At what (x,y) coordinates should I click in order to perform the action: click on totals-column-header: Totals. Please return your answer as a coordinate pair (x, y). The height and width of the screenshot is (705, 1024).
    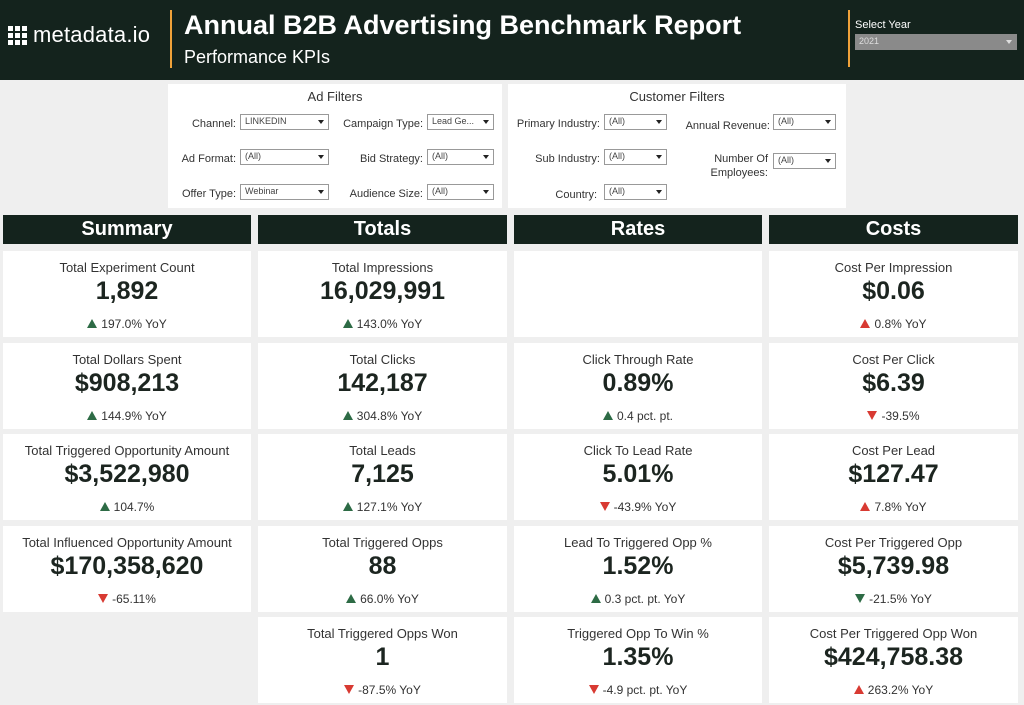
    Looking at the image, I should click on (382, 229).